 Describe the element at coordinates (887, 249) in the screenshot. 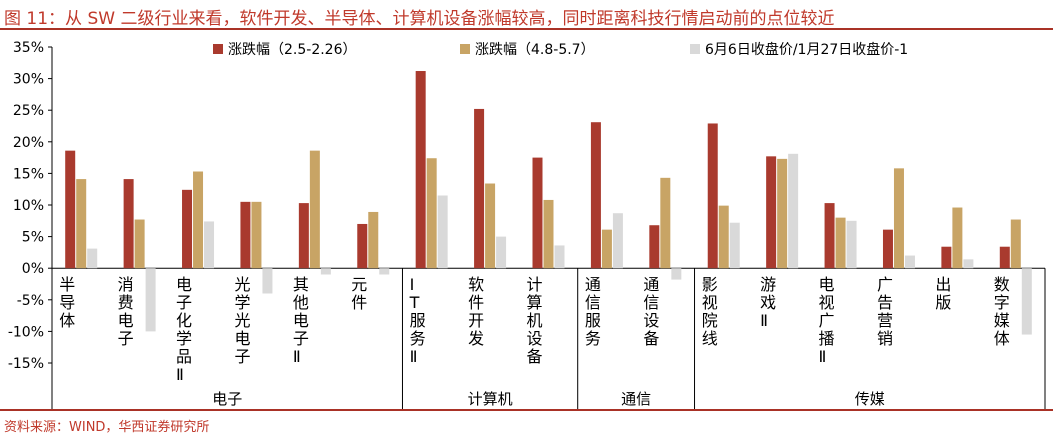

I see `bar-1-广告营销` at that location.